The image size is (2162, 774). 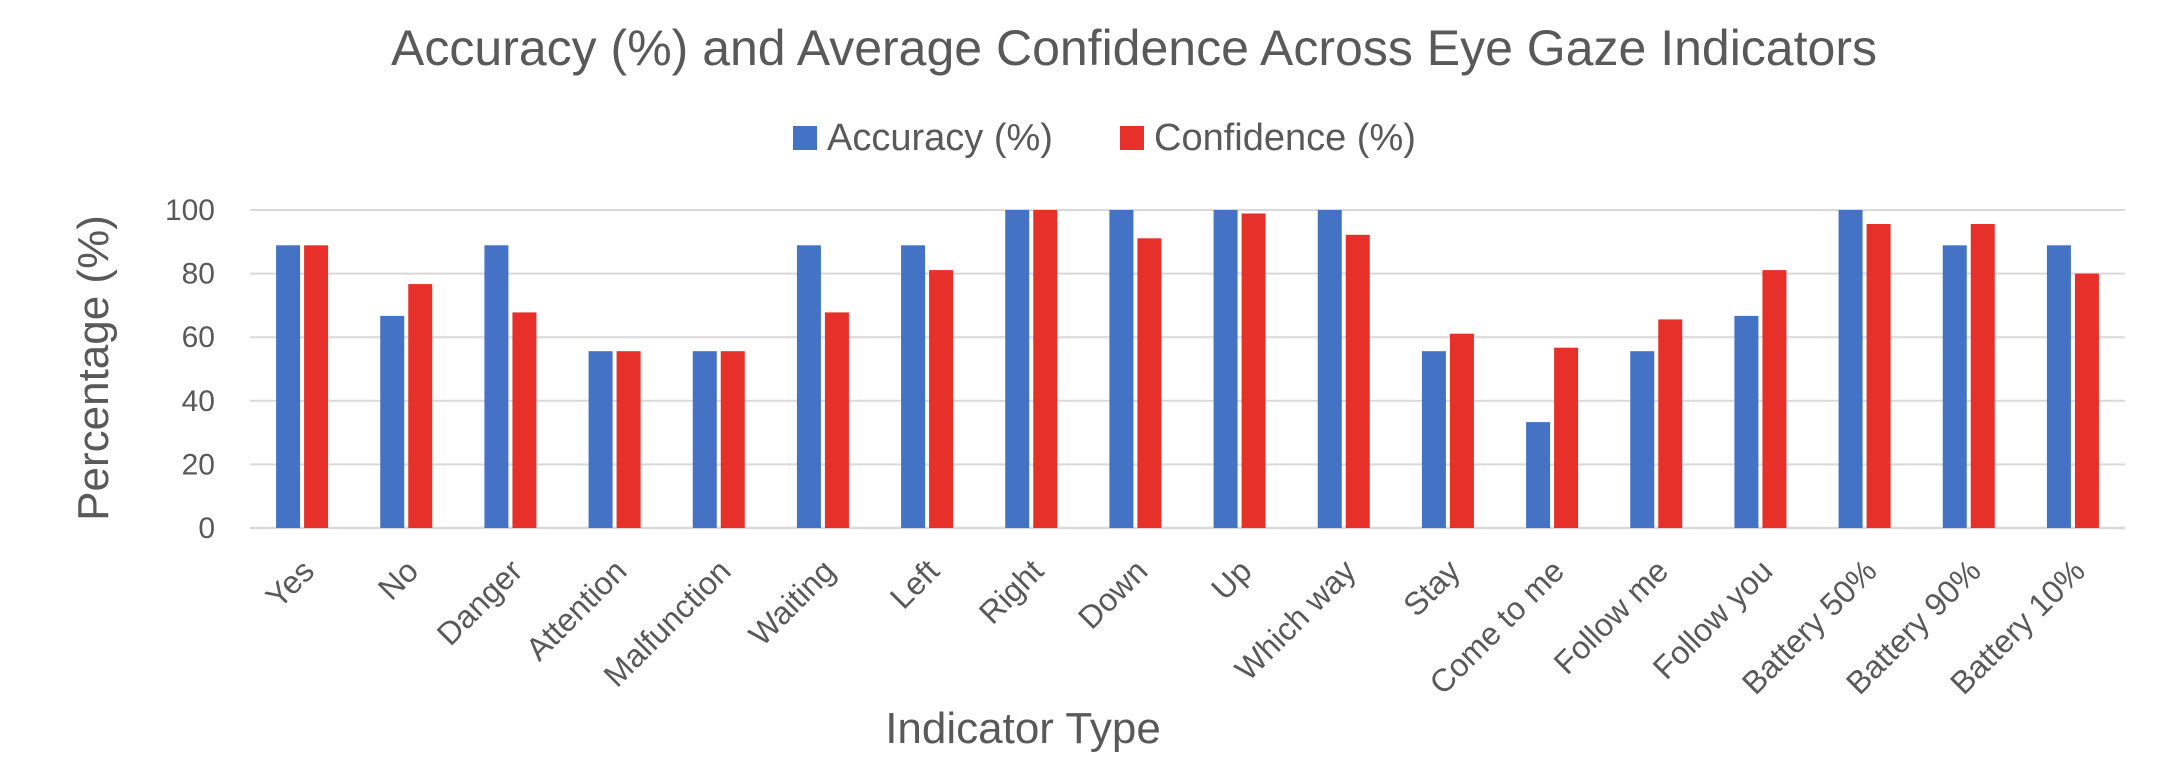 What do you see at coordinates (1112, 593) in the screenshot?
I see `x-tick-label: Down` at bounding box center [1112, 593].